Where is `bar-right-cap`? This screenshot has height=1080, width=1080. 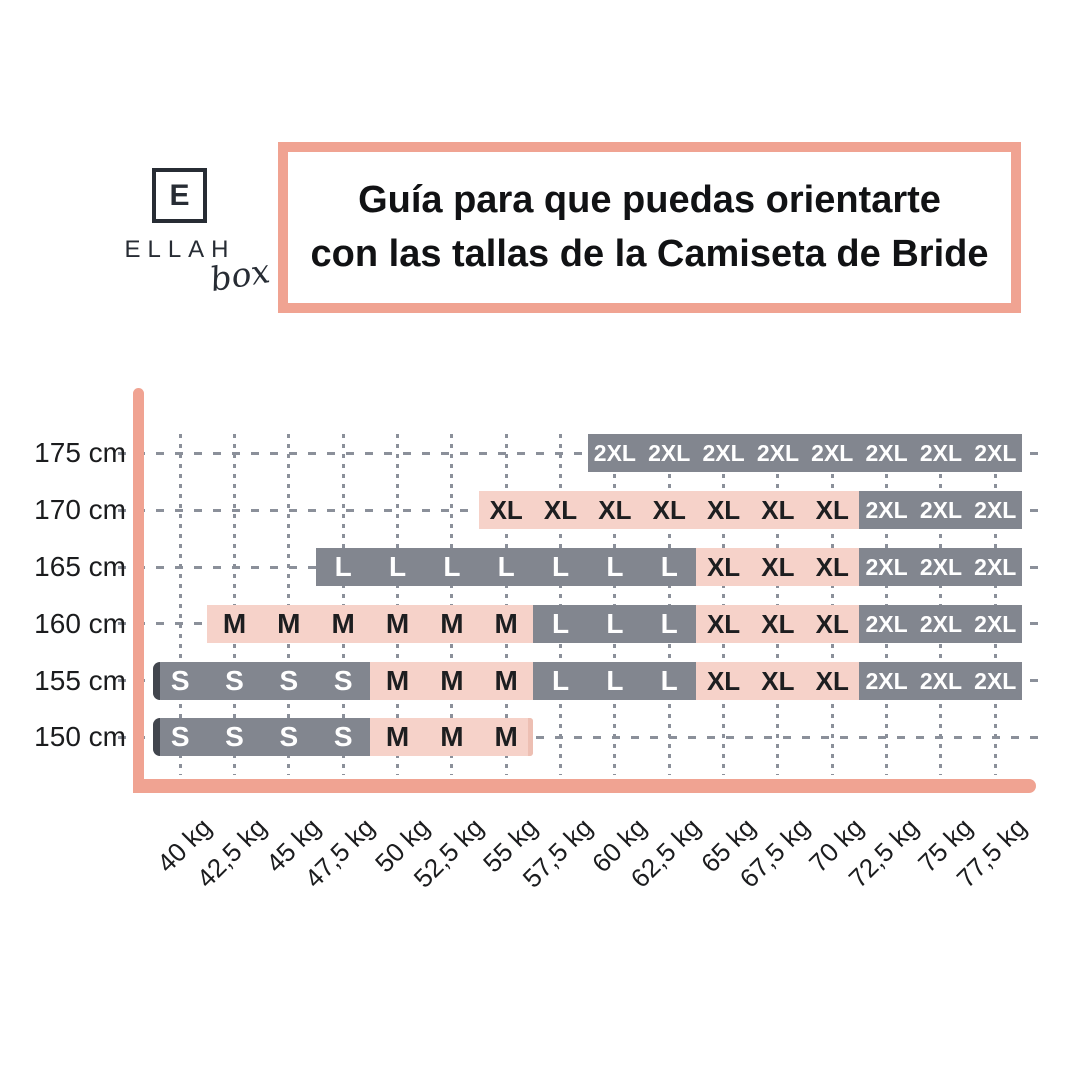 bar-right-cap is located at coordinates (531, 737).